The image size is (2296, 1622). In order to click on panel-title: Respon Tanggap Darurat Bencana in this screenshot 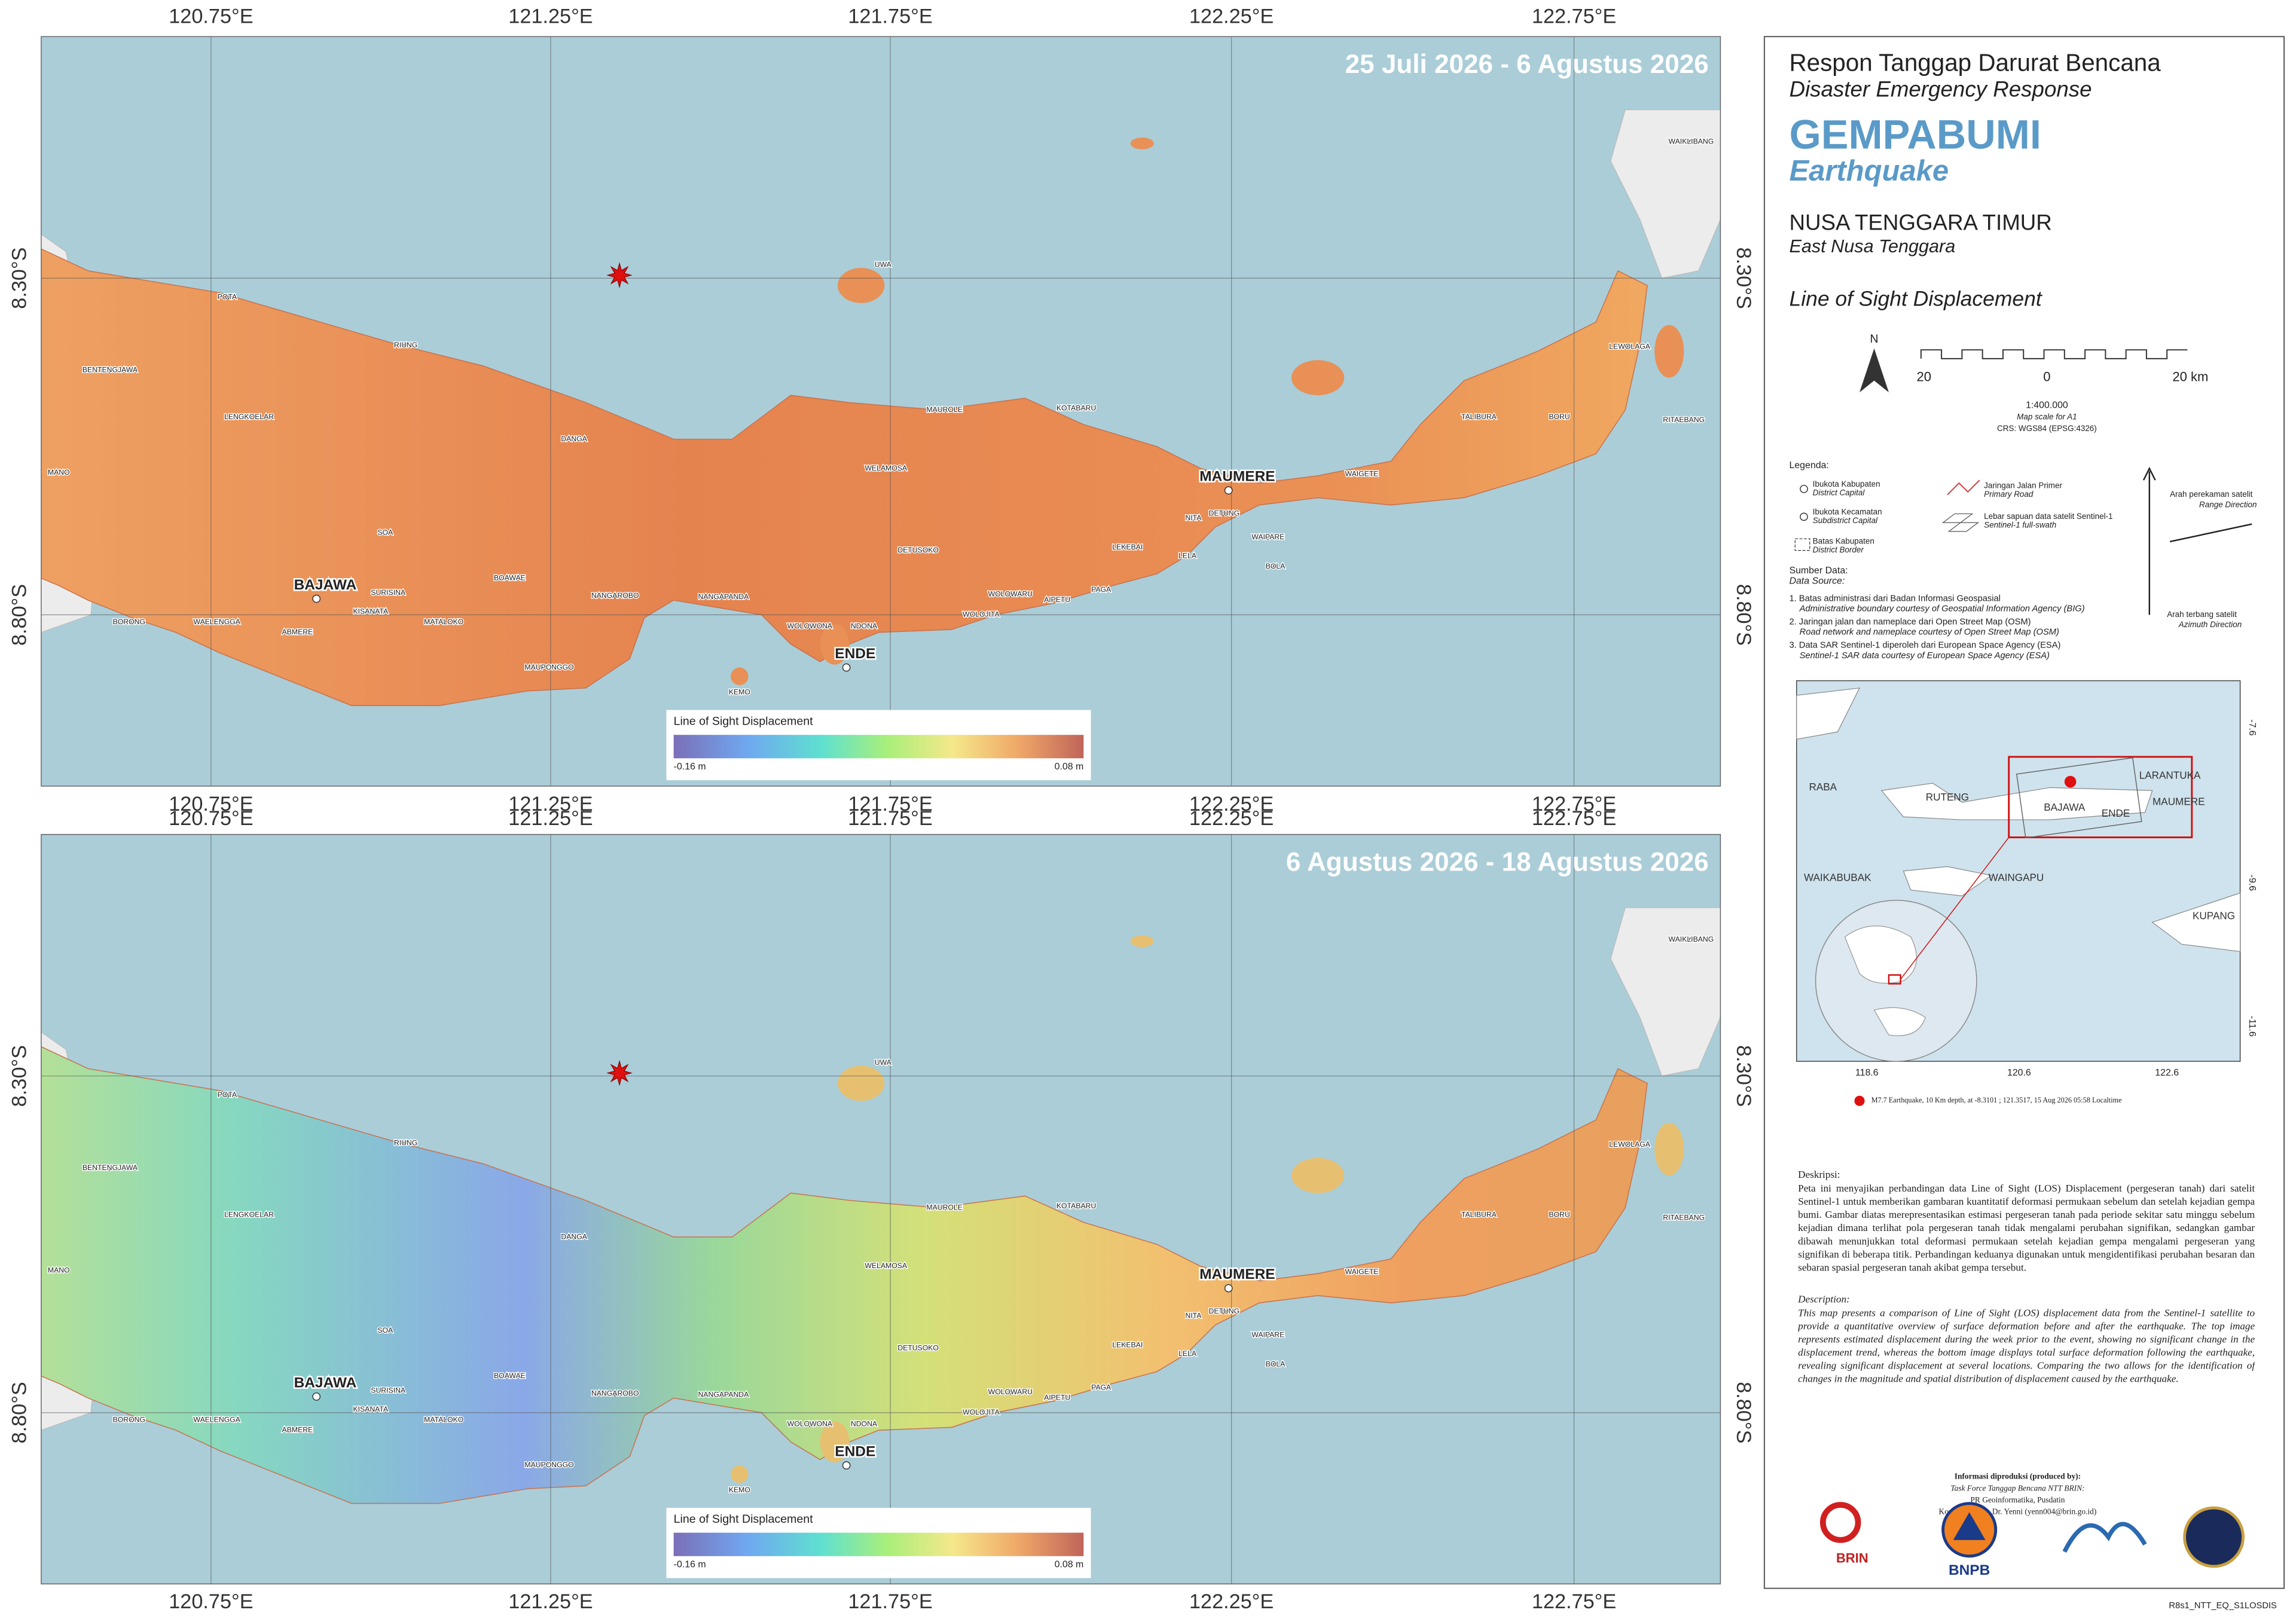, I will do `click(1975, 62)`.